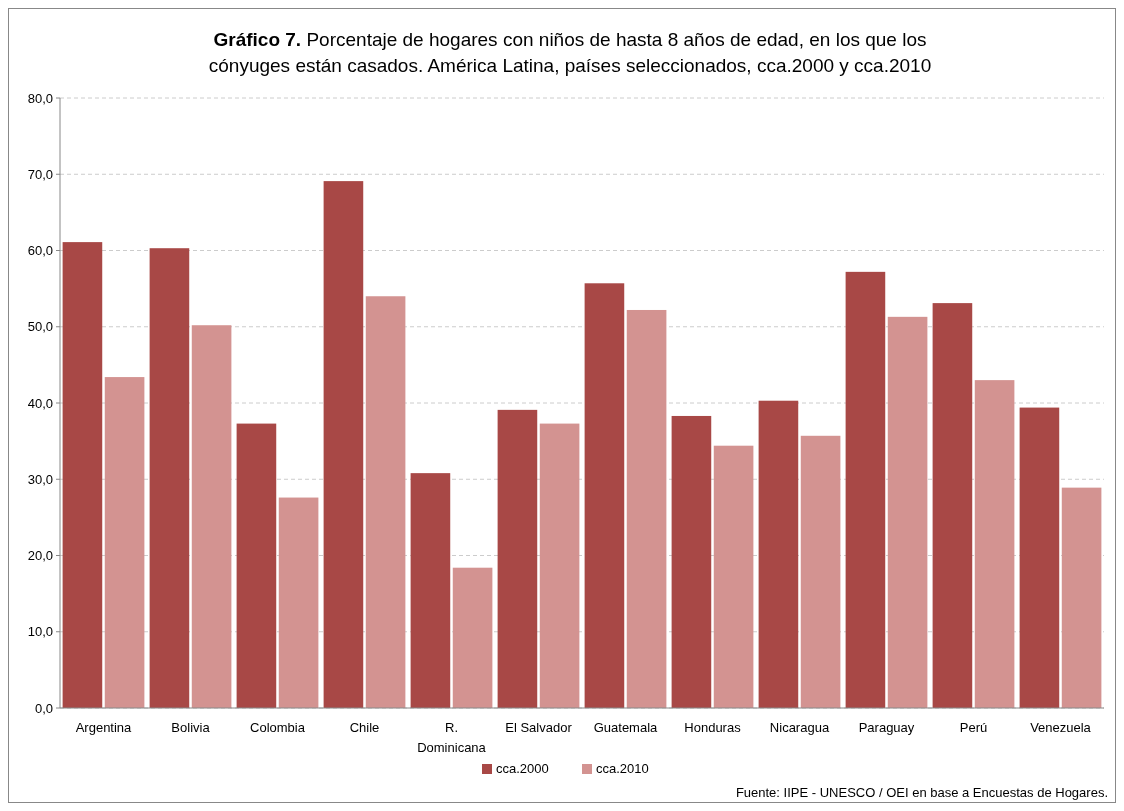  What do you see at coordinates (626, 727) in the screenshot?
I see `x-tick-label: Guatemala` at bounding box center [626, 727].